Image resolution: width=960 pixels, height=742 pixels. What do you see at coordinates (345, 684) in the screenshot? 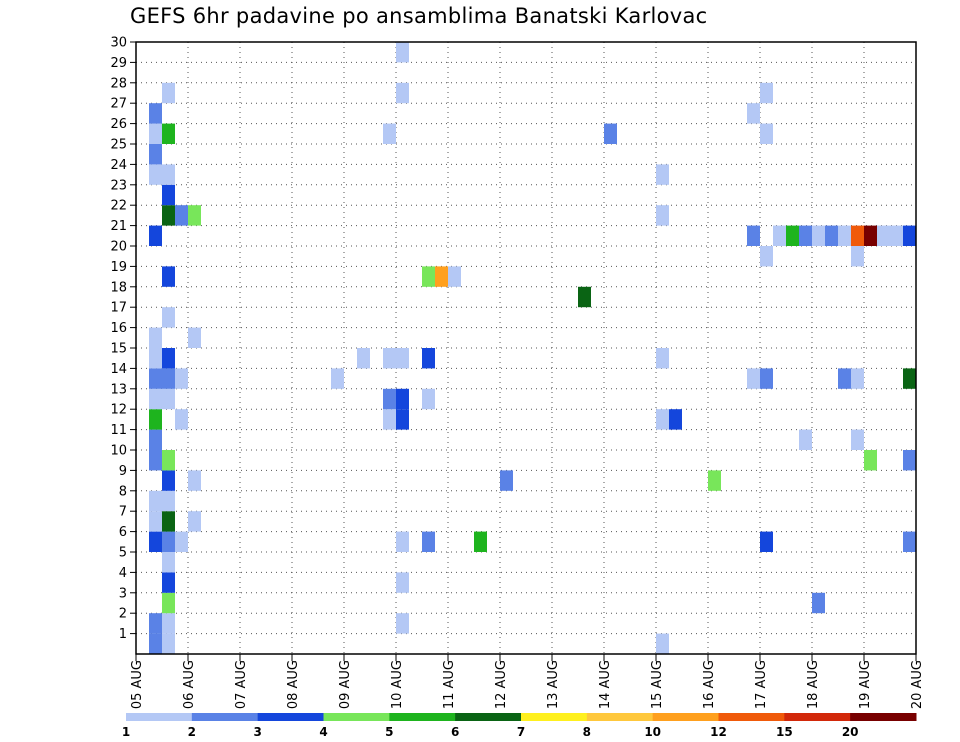
I see `x-tick-label: 09 AUG` at bounding box center [345, 684].